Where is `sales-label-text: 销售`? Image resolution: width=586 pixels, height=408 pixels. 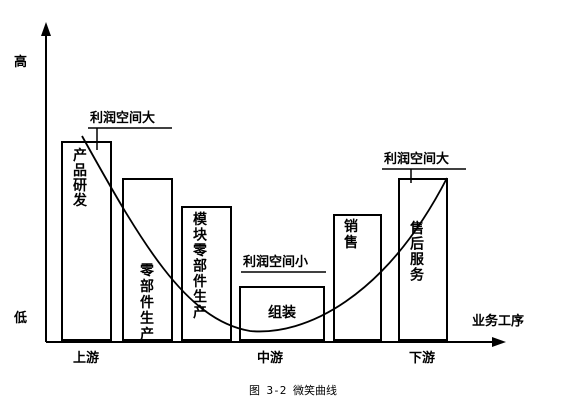
sales-label-text: 销售 is located at coordinates (350, 234).